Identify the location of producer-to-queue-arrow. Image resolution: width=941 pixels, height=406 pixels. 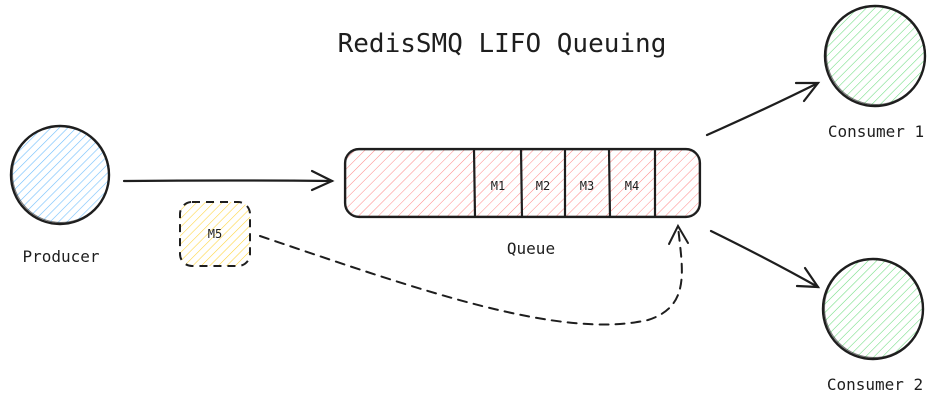
(228, 180).